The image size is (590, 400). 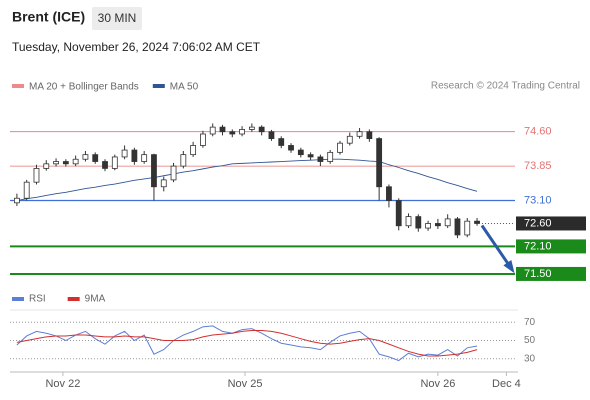 I want to click on level-label: 73.85, so click(x=538, y=166).